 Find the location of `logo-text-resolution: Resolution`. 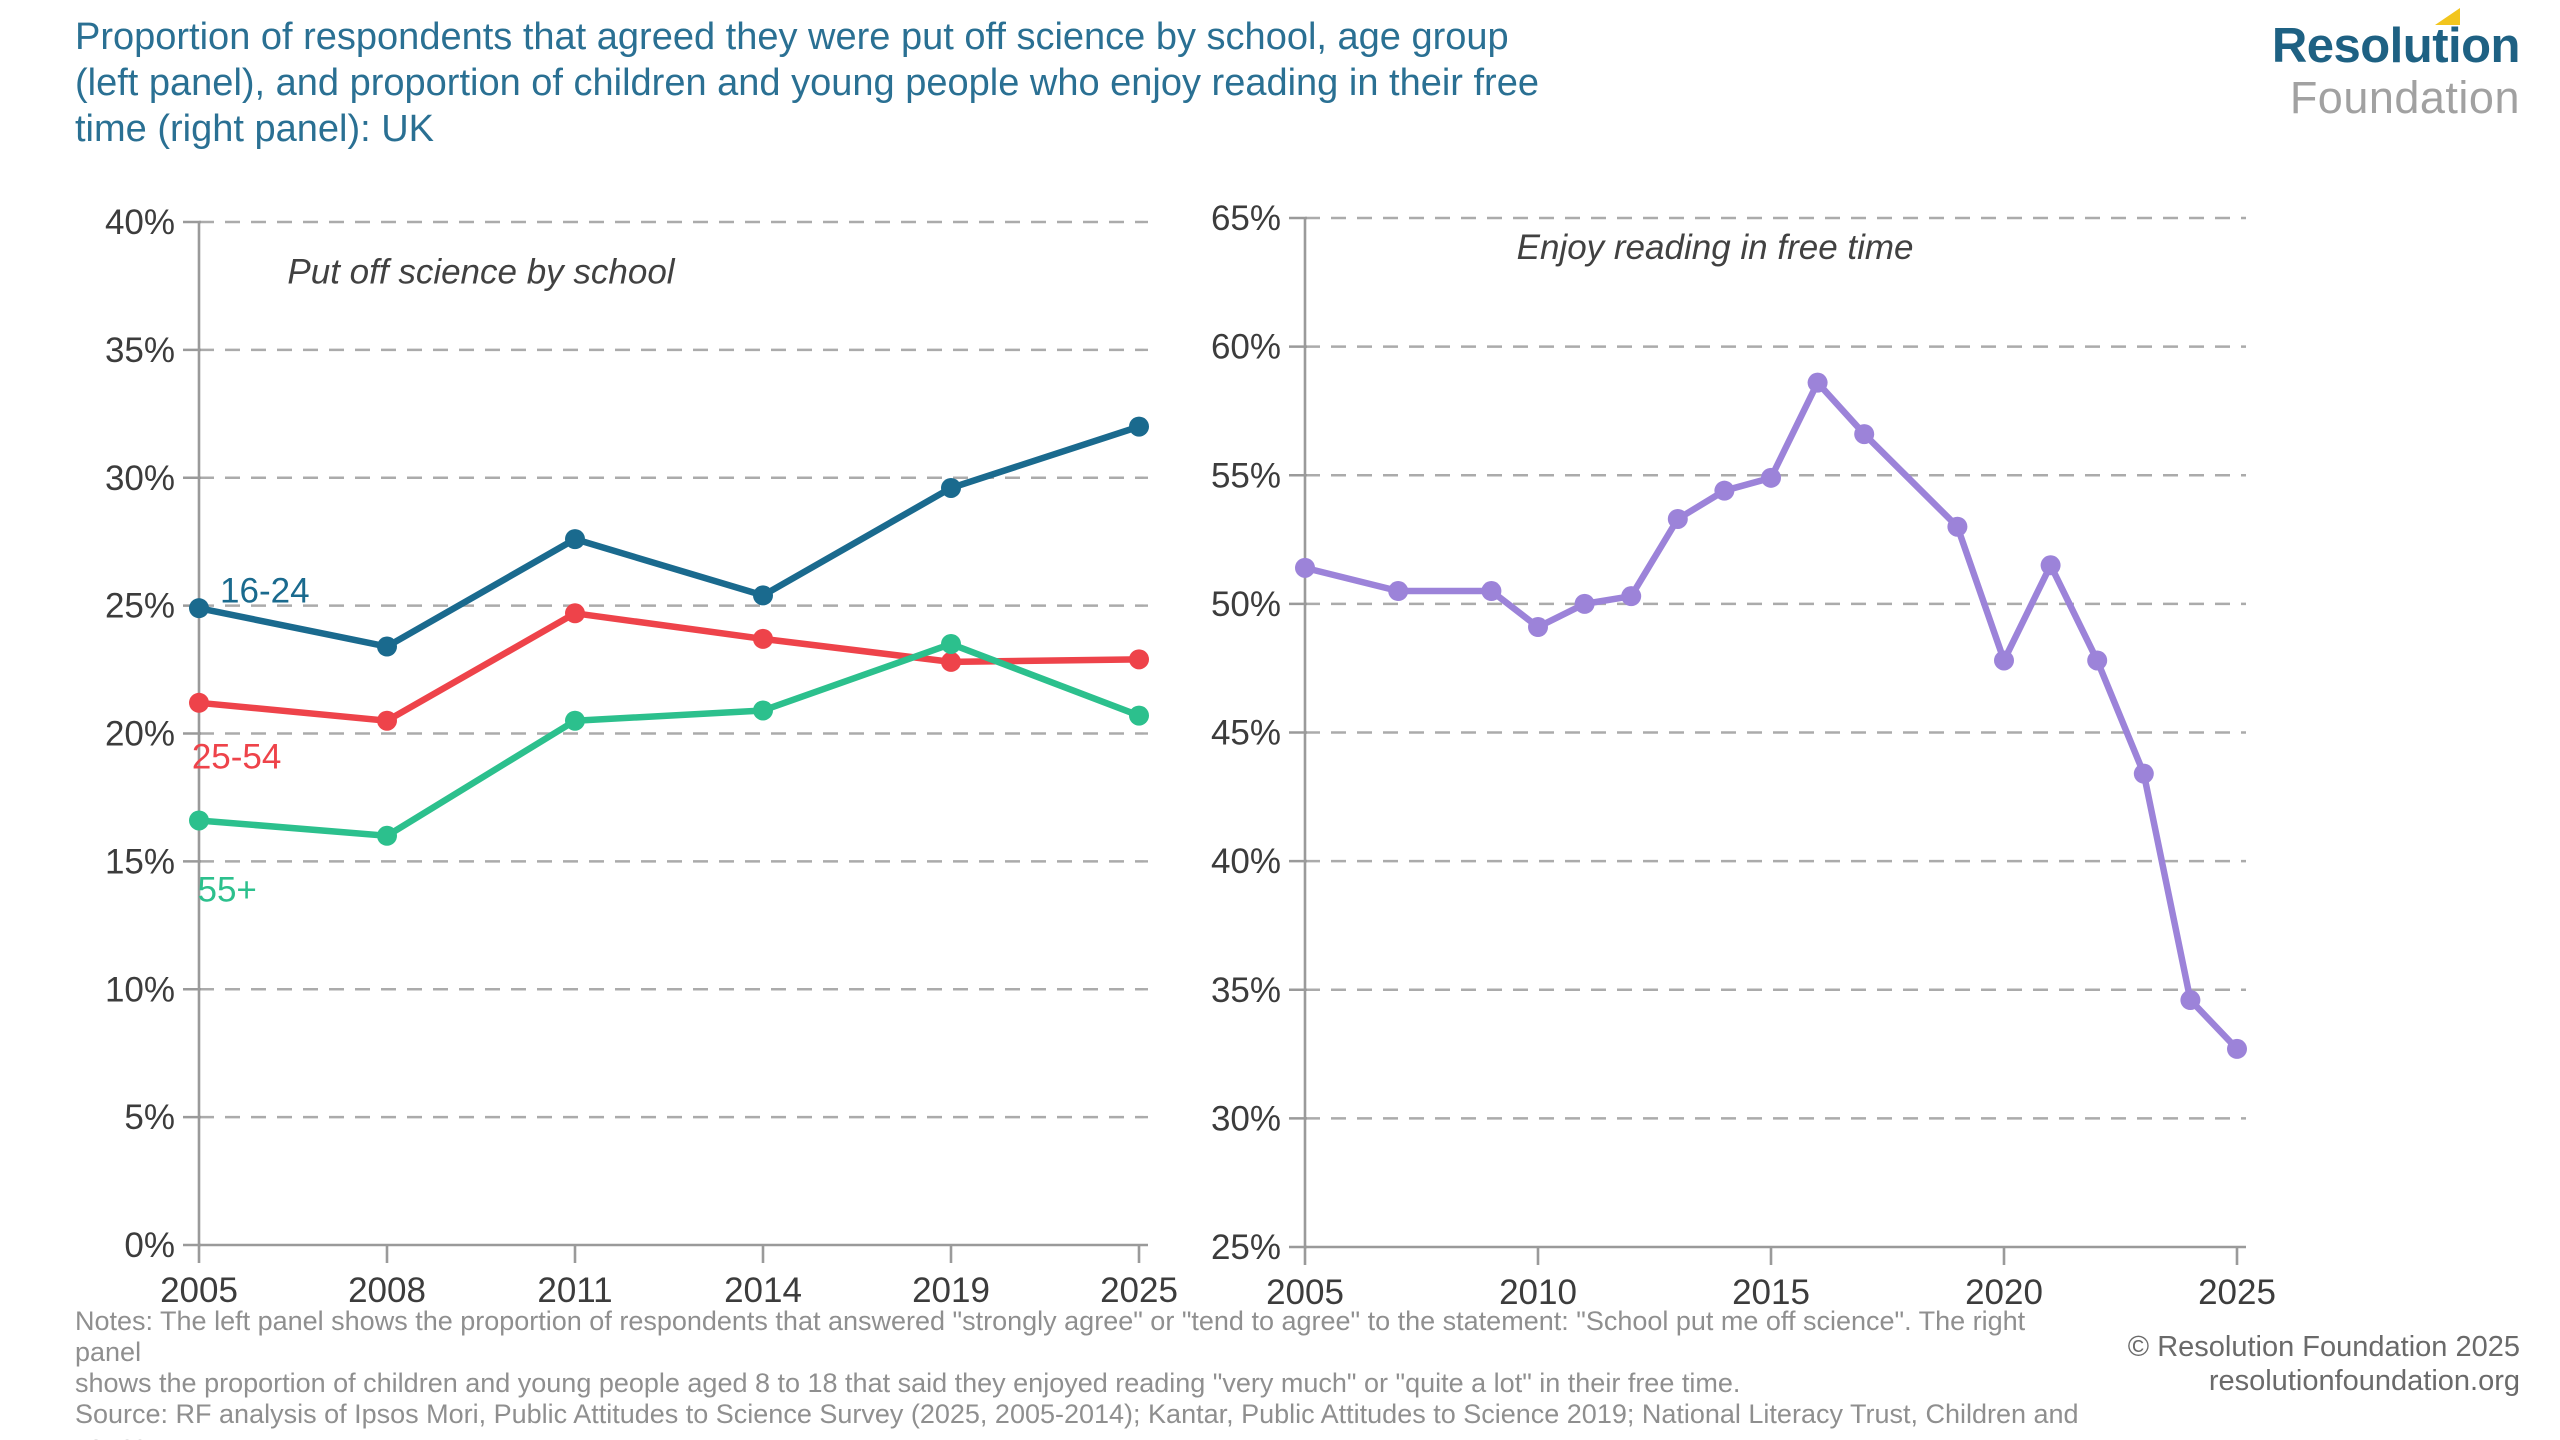

logo-text-resolution: Resolution is located at coordinates (2396, 46).